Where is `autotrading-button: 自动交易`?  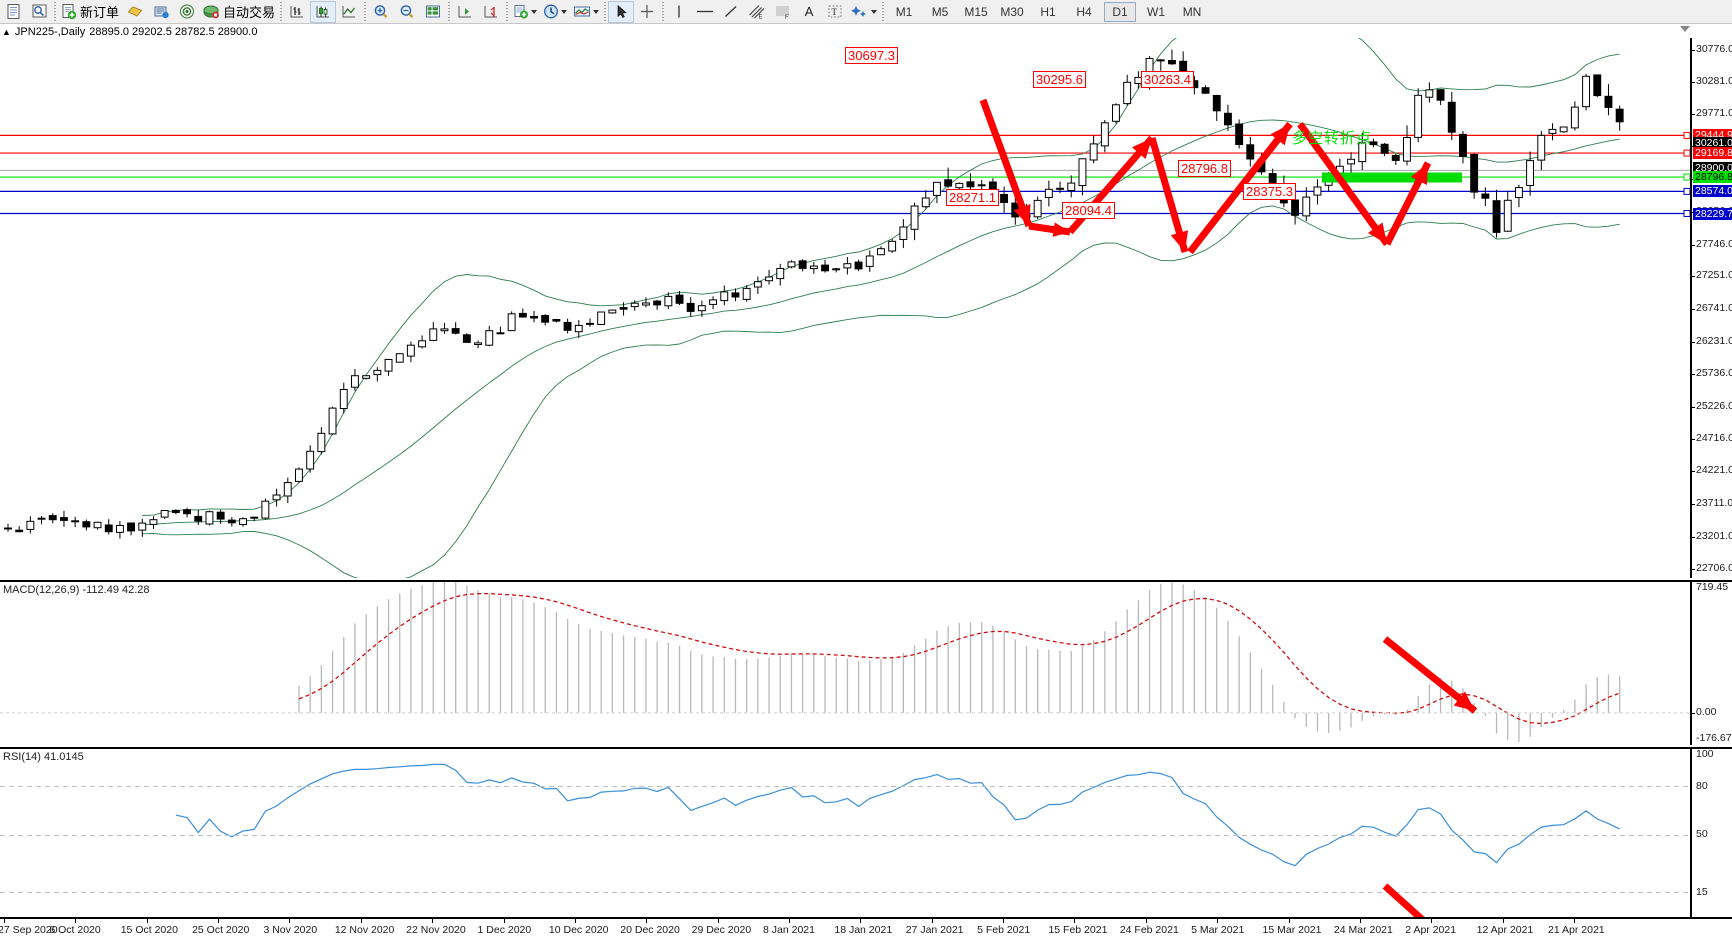
autotrading-button: 自动交易 is located at coordinates (239, 12).